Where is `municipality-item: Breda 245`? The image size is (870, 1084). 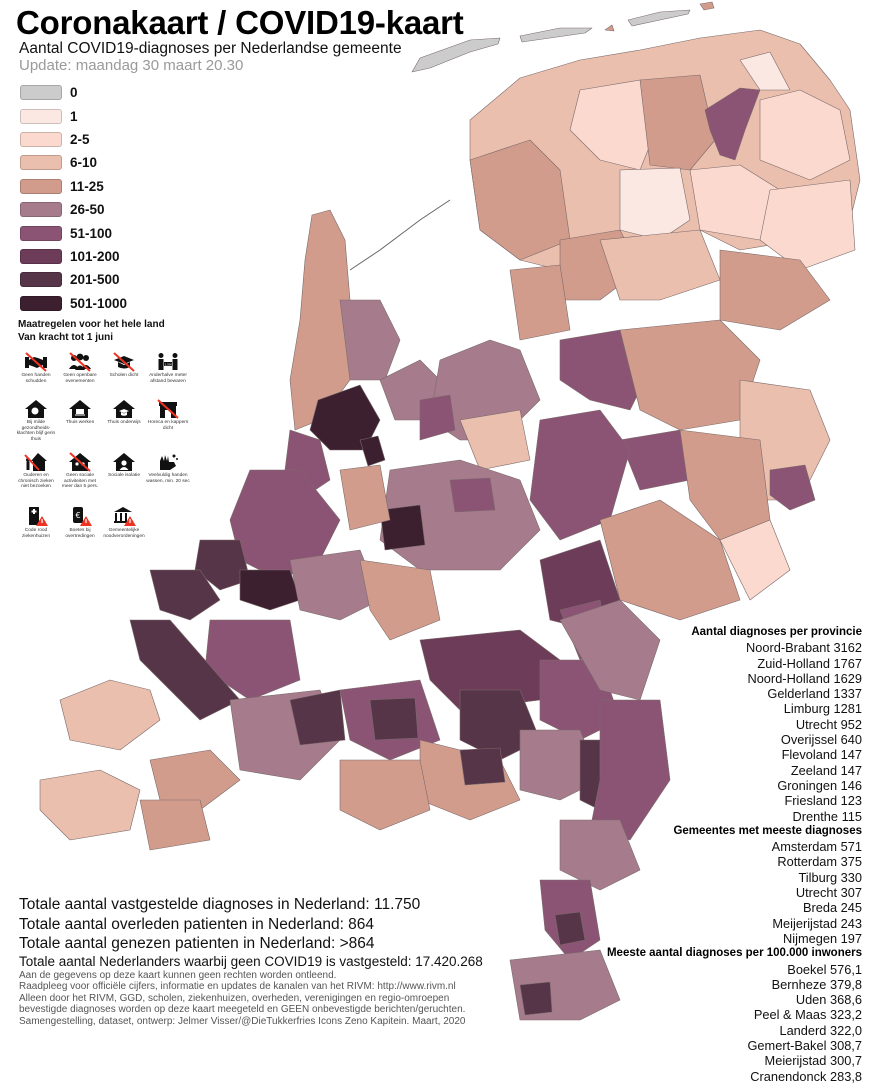 municipality-item: Breda 245 is located at coordinates (832, 908).